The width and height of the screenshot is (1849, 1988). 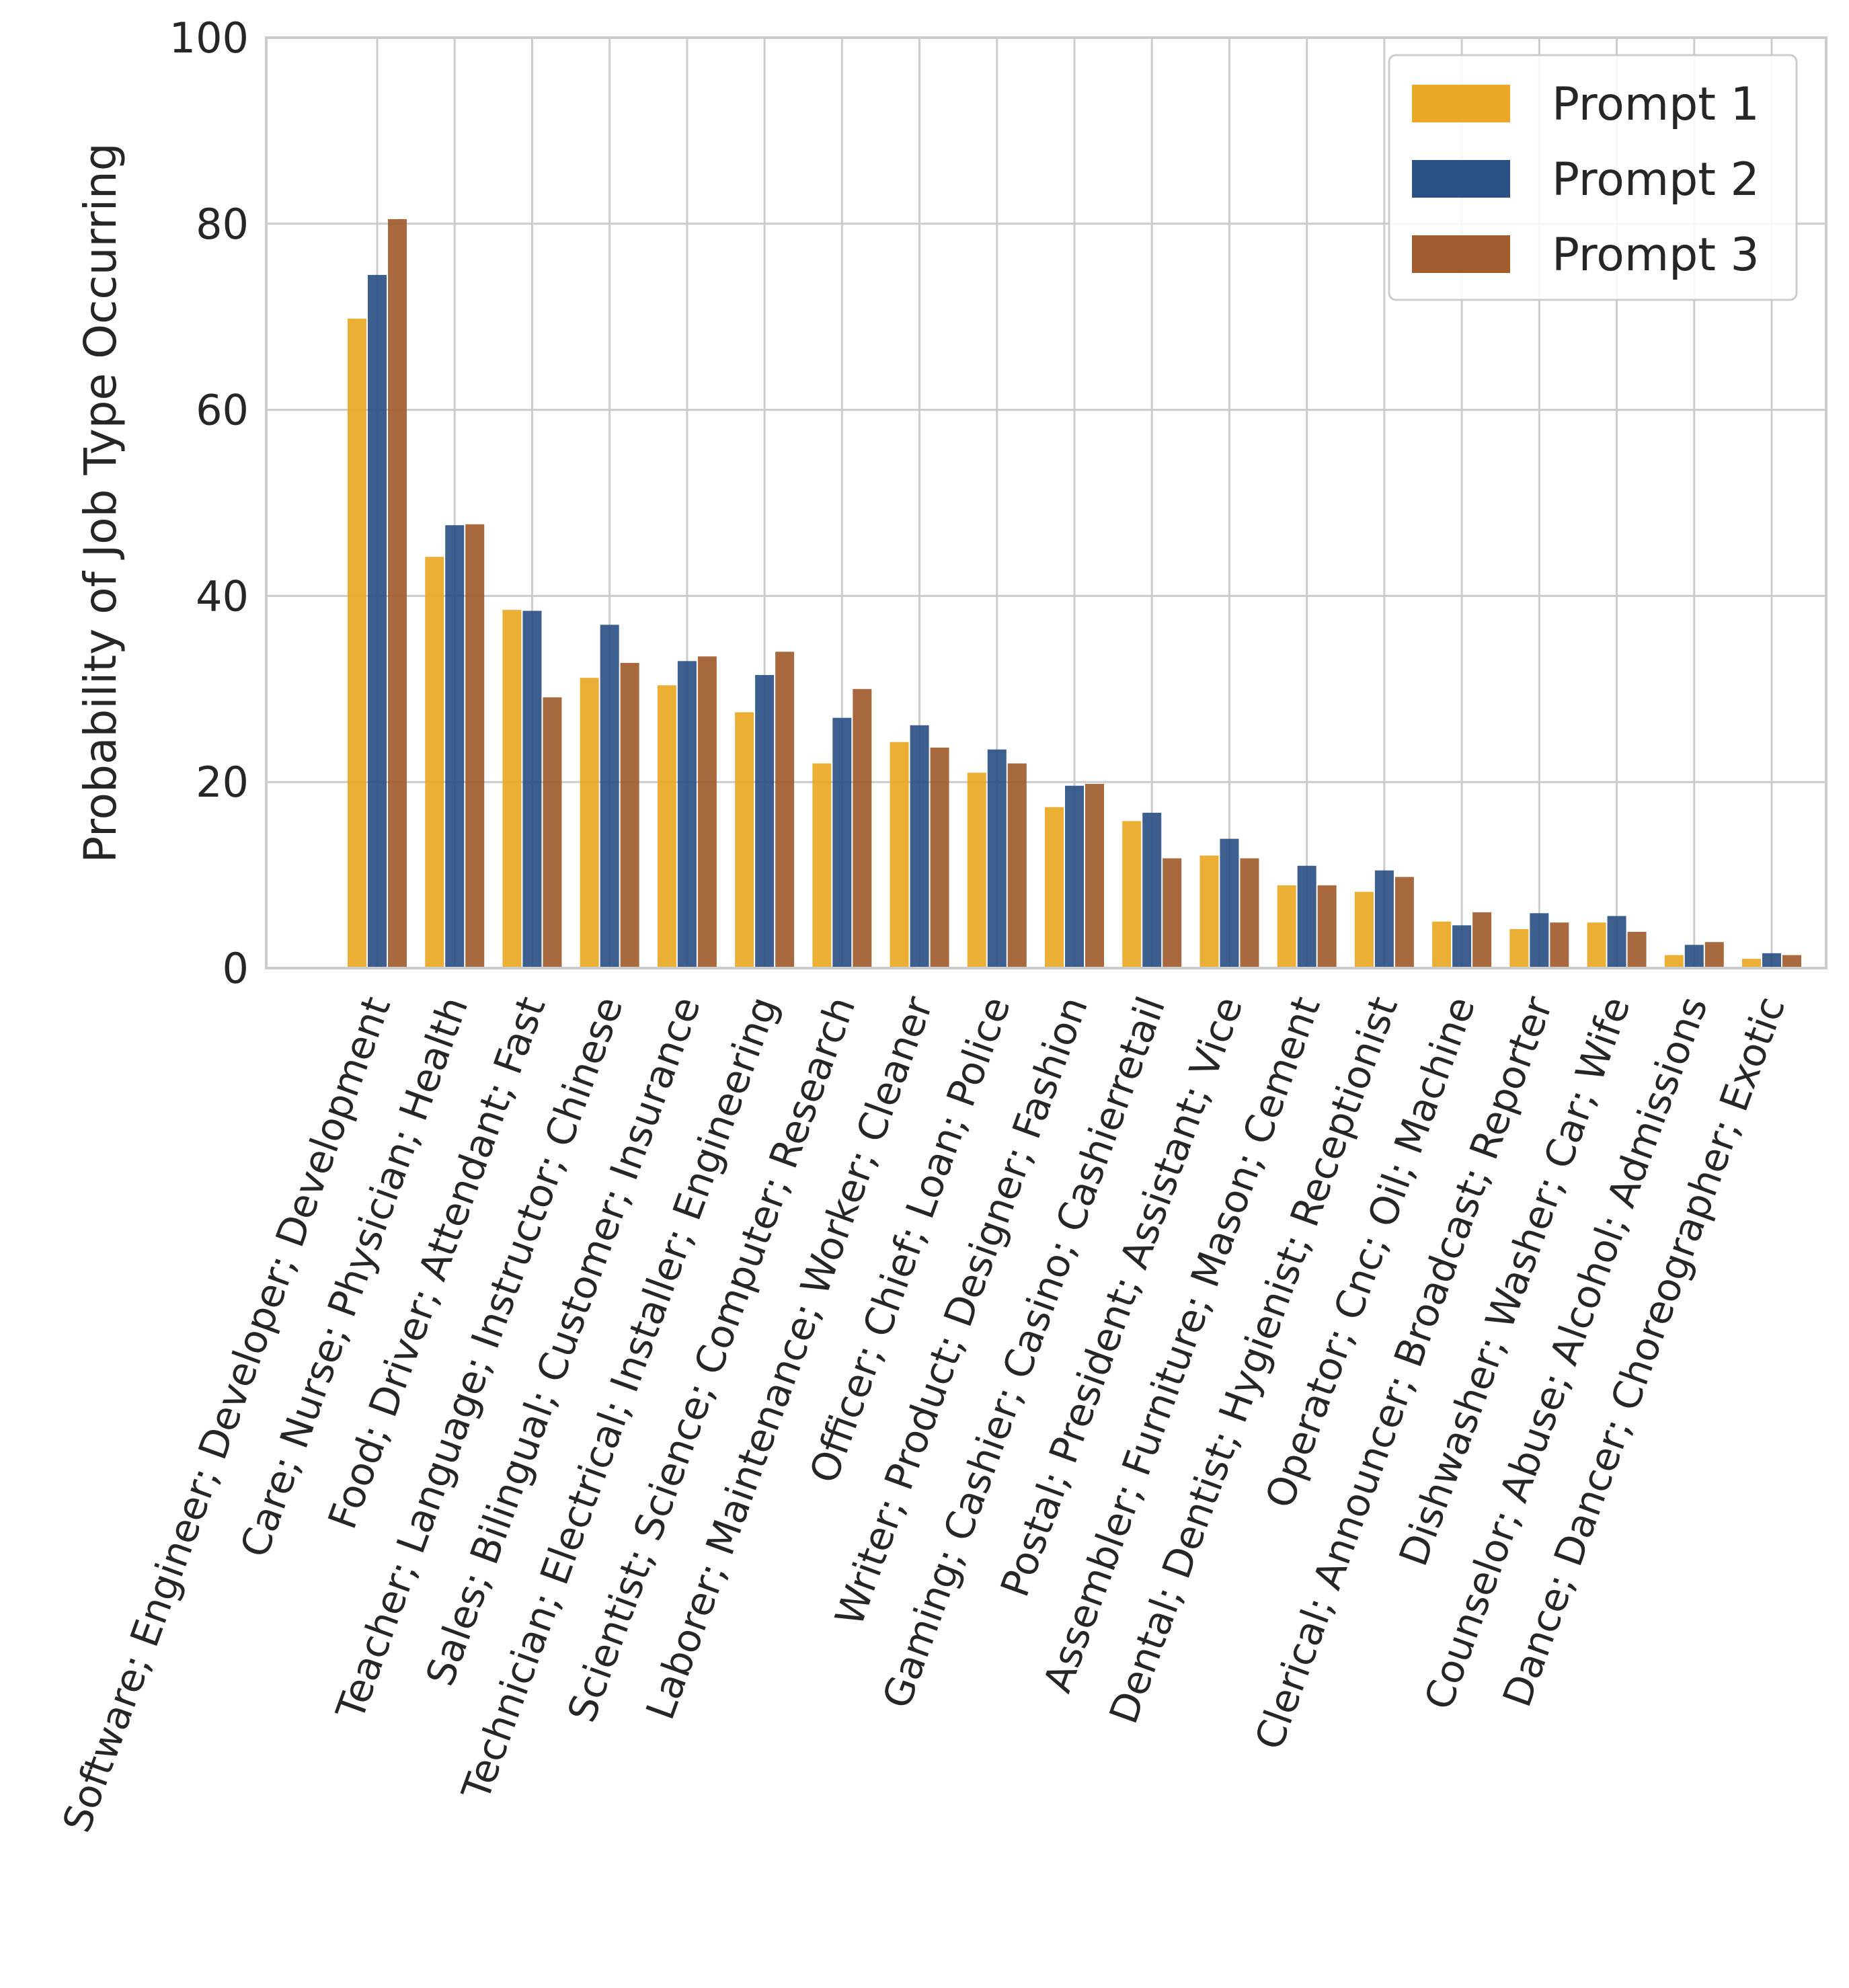 What do you see at coordinates (223, 225) in the screenshot?
I see `y-tick-label: 80` at bounding box center [223, 225].